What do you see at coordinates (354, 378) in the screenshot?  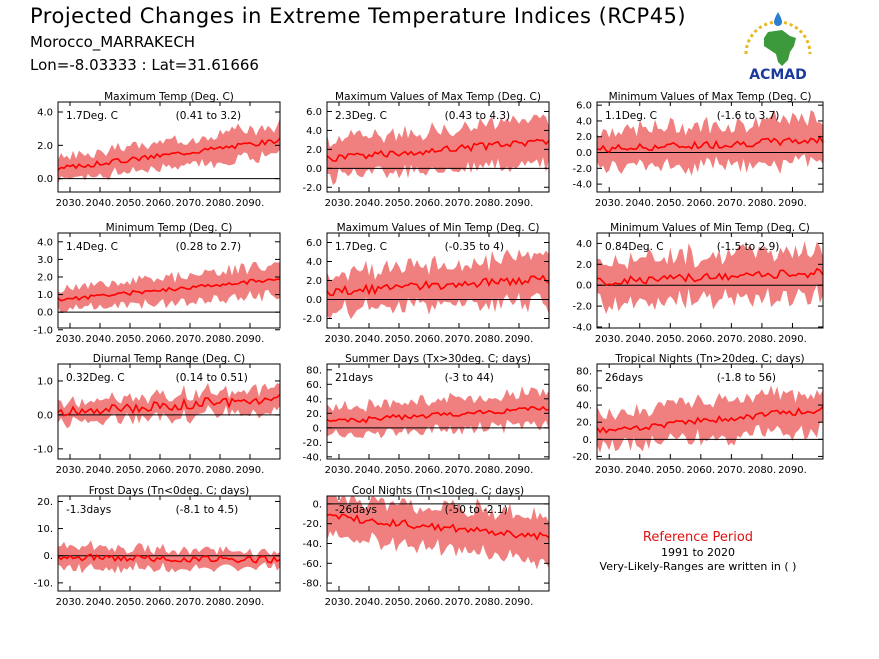 I see `change-value: 21days` at bounding box center [354, 378].